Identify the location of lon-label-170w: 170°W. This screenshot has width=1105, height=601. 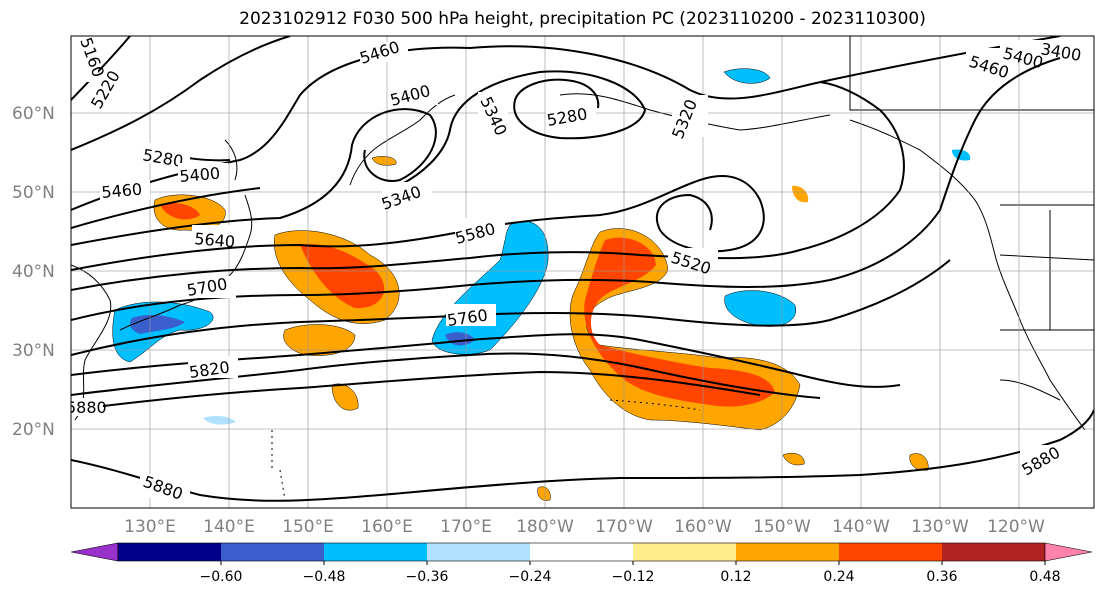
(624, 527).